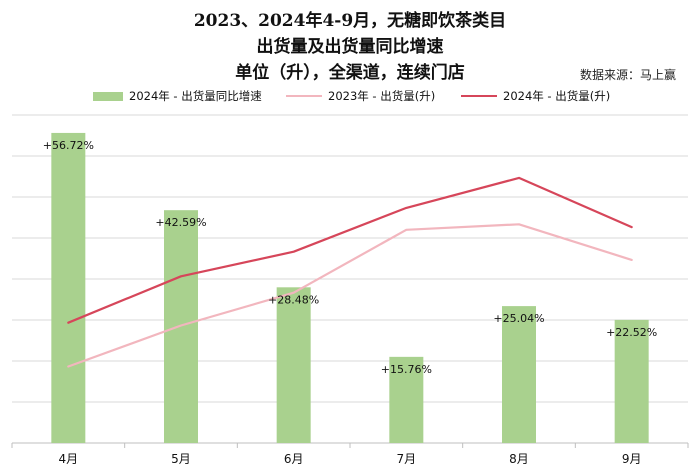 This screenshot has height=474, width=700. I want to click on x-tick-label: 4月, so click(69, 459).